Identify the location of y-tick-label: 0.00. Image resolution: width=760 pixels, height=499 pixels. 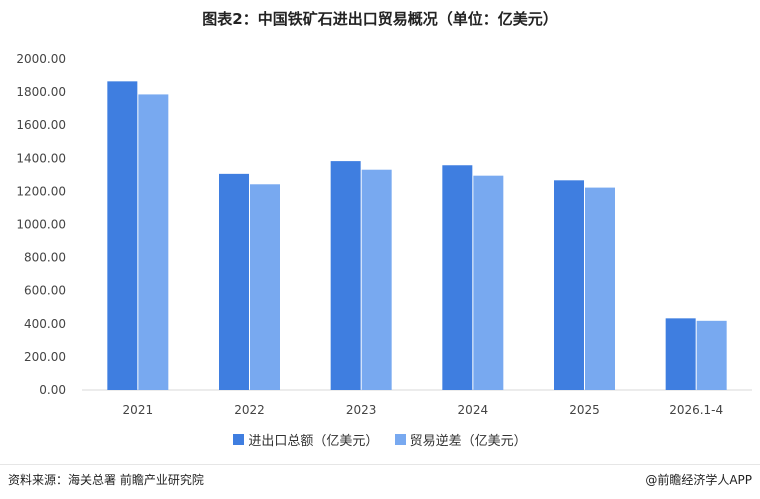
(52, 390).